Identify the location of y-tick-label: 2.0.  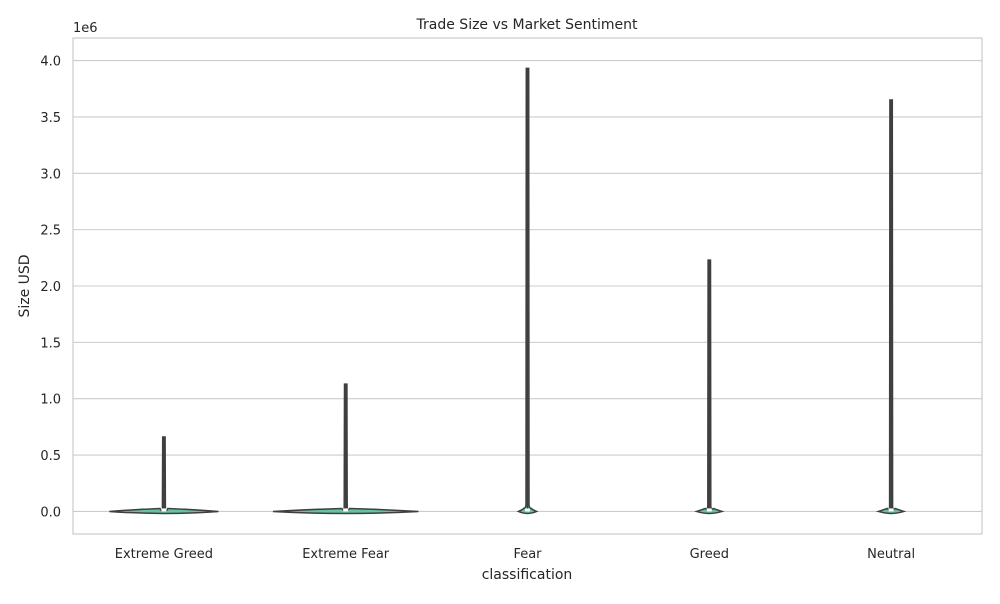
(50, 287).